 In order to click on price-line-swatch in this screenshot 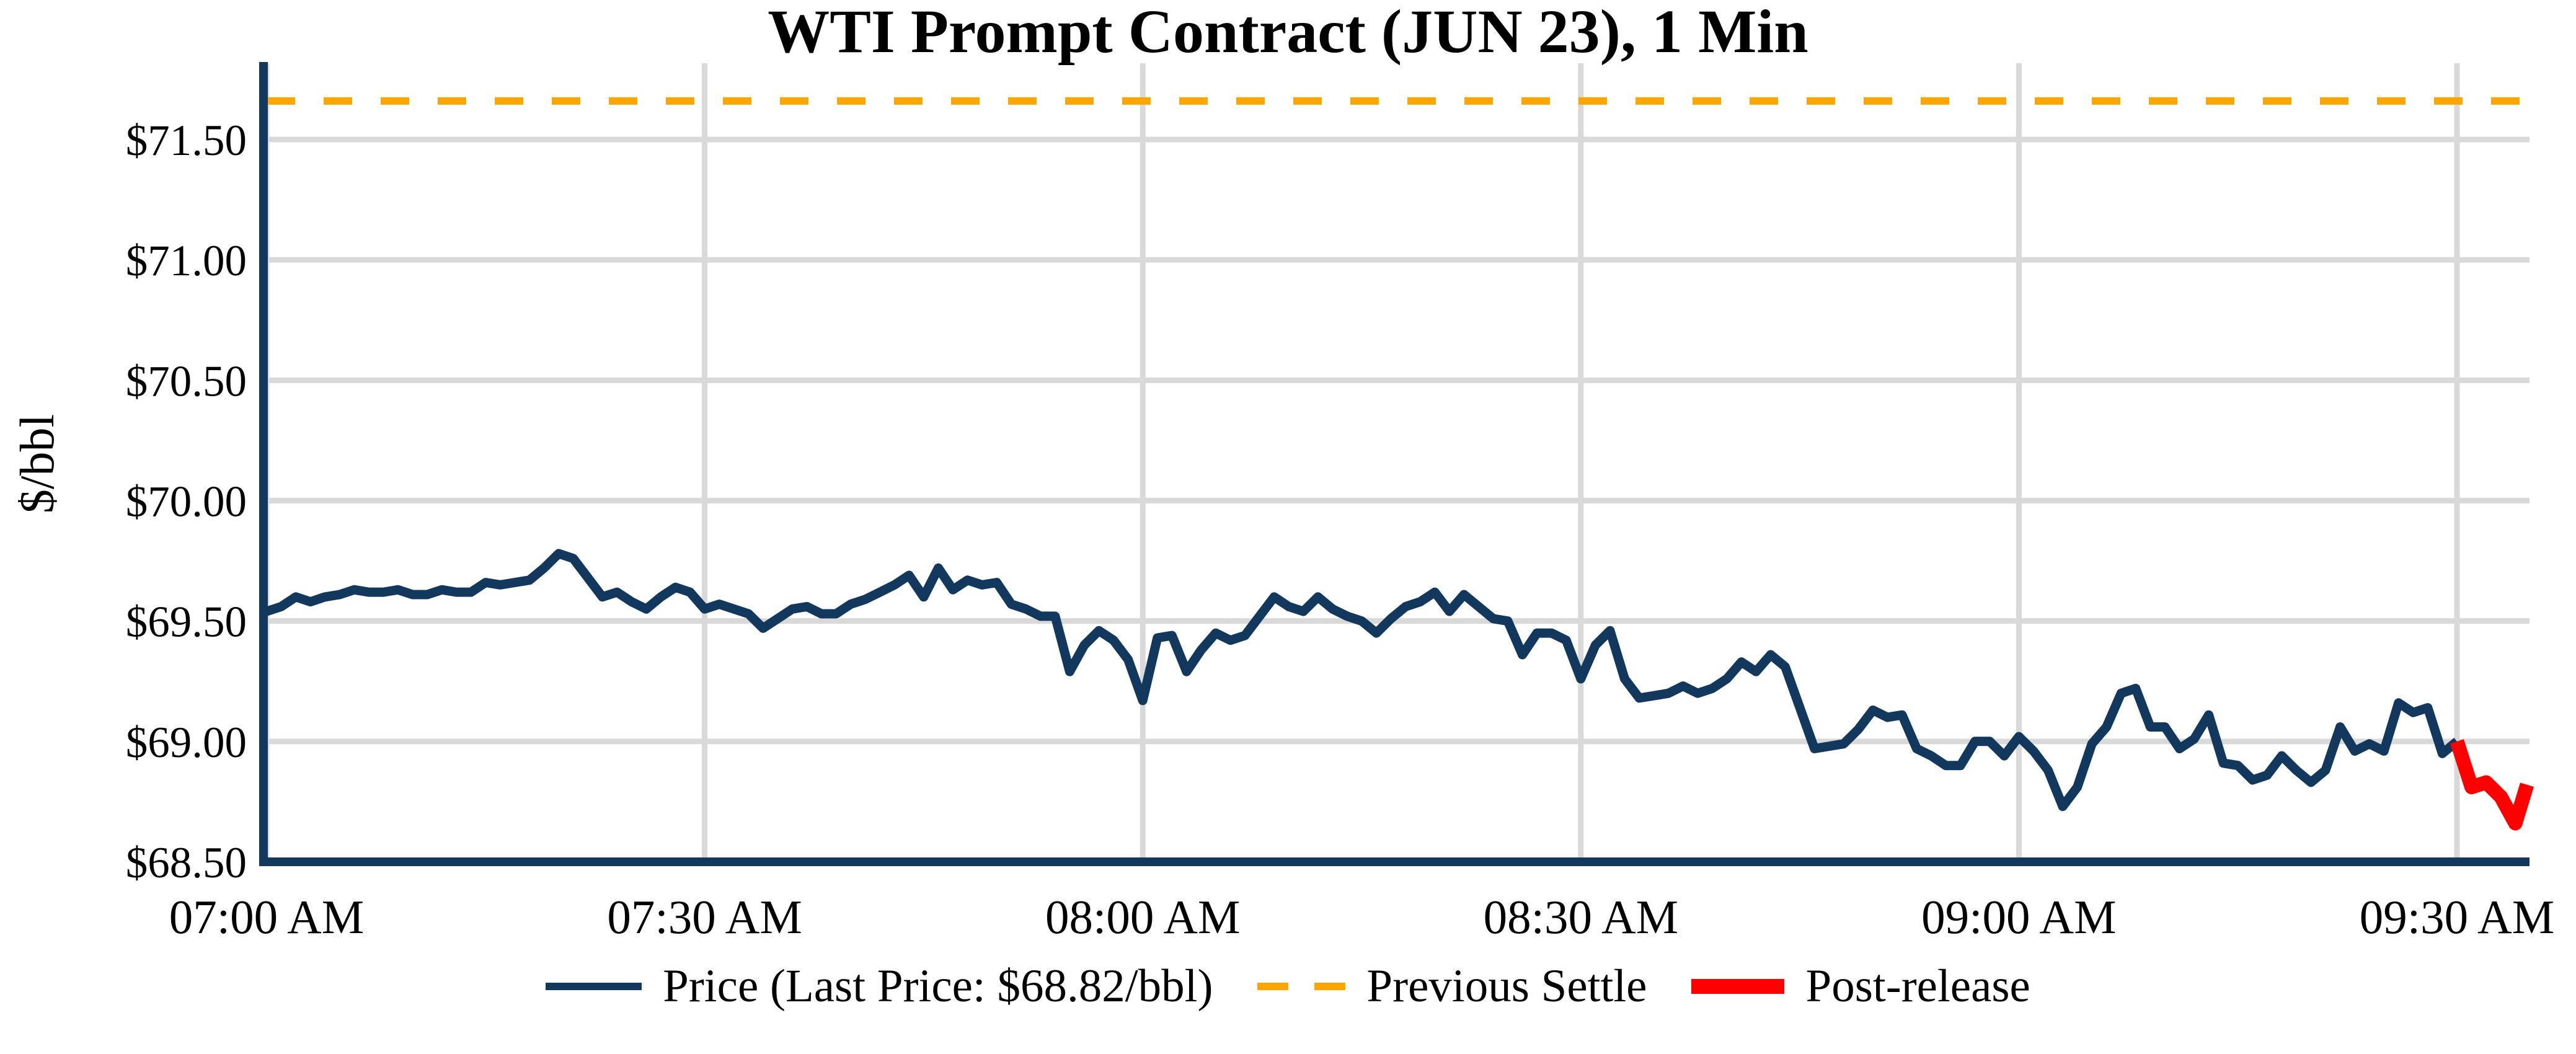, I will do `click(594, 986)`.